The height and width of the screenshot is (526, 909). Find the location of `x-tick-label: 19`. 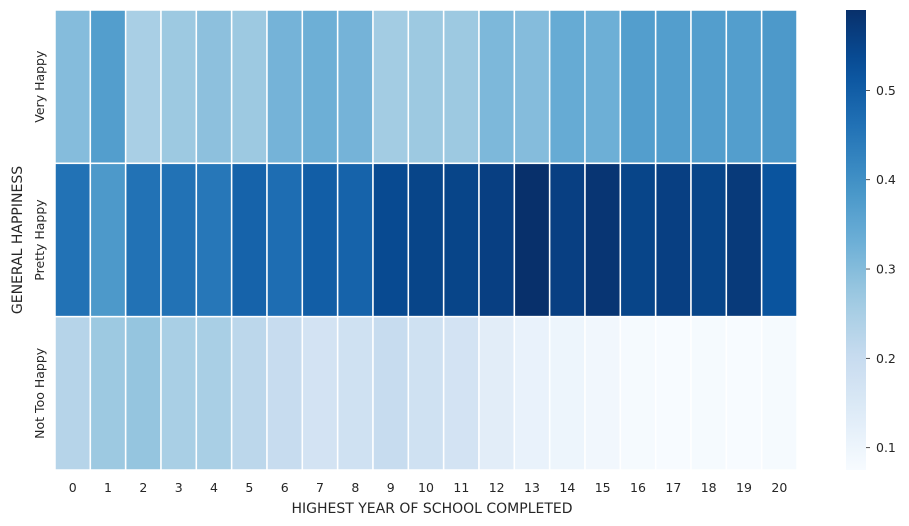

x-tick-label: 19 is located at coordinates (744, 487).